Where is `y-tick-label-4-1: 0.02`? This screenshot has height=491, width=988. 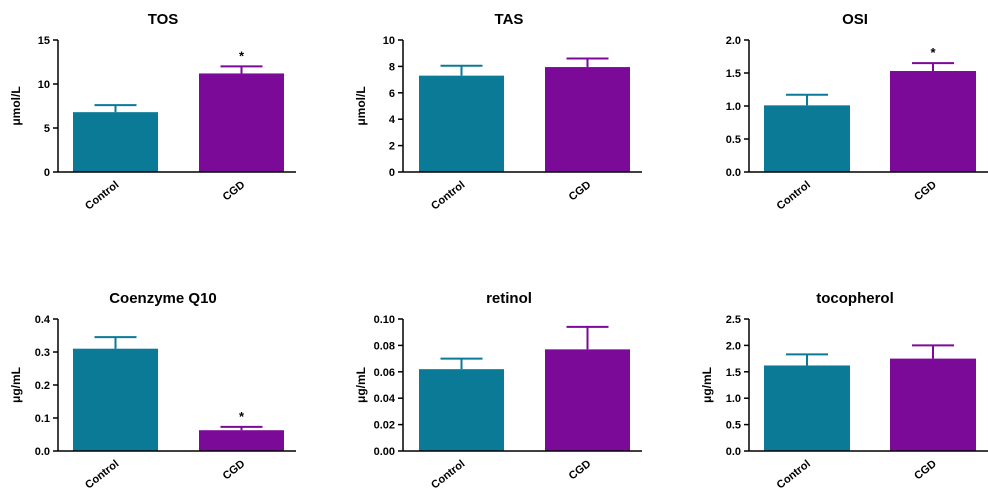
y-tick-label-4-1: 0.02 is located at coordinates (384, 426).